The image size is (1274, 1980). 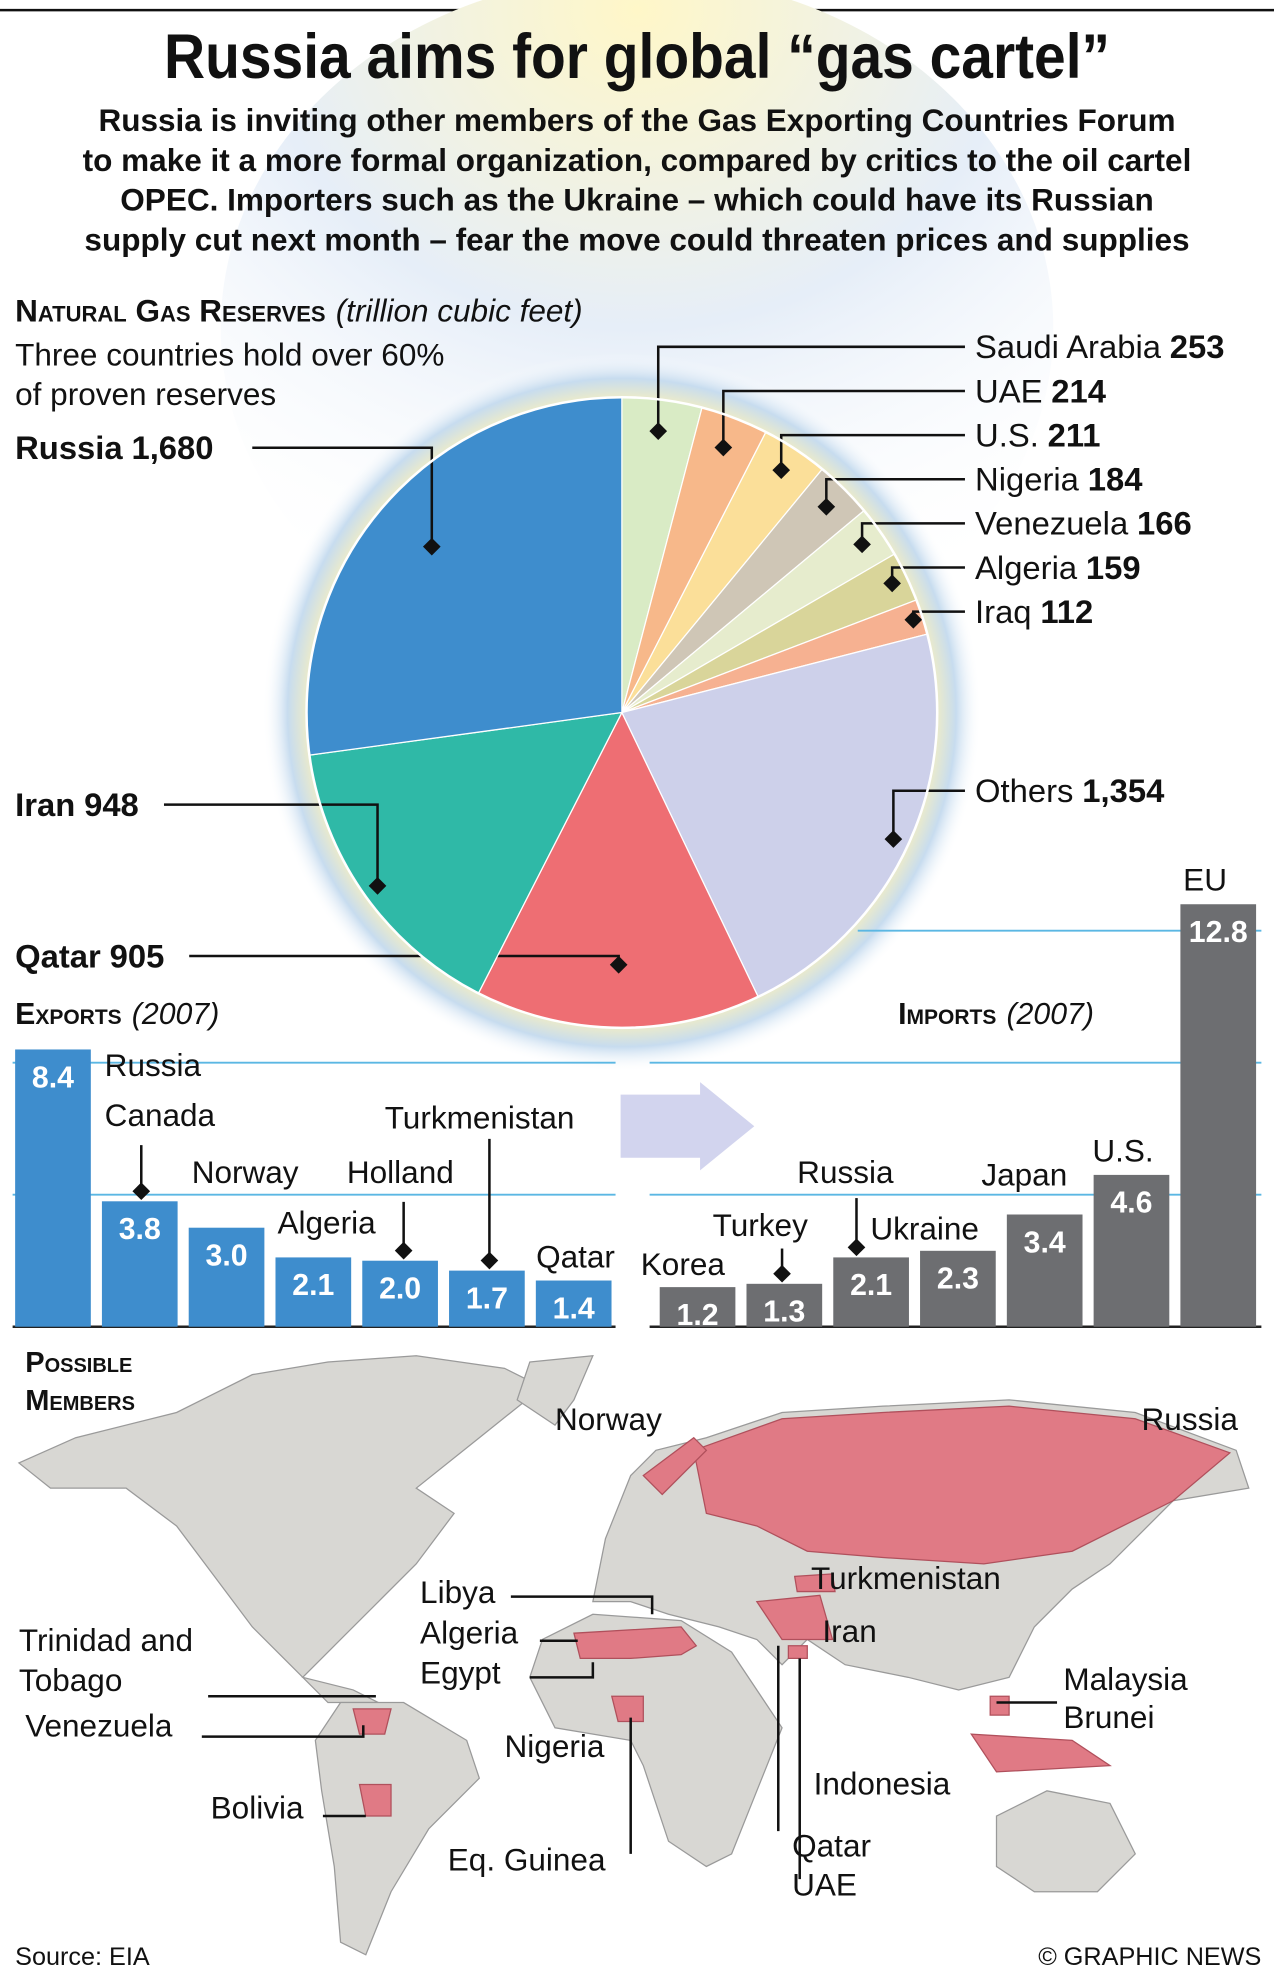 What do you see at coordinates (99, 1726) in the screenshot?
I see `map-label: Venezuela` at bounding box center [99, 1726].